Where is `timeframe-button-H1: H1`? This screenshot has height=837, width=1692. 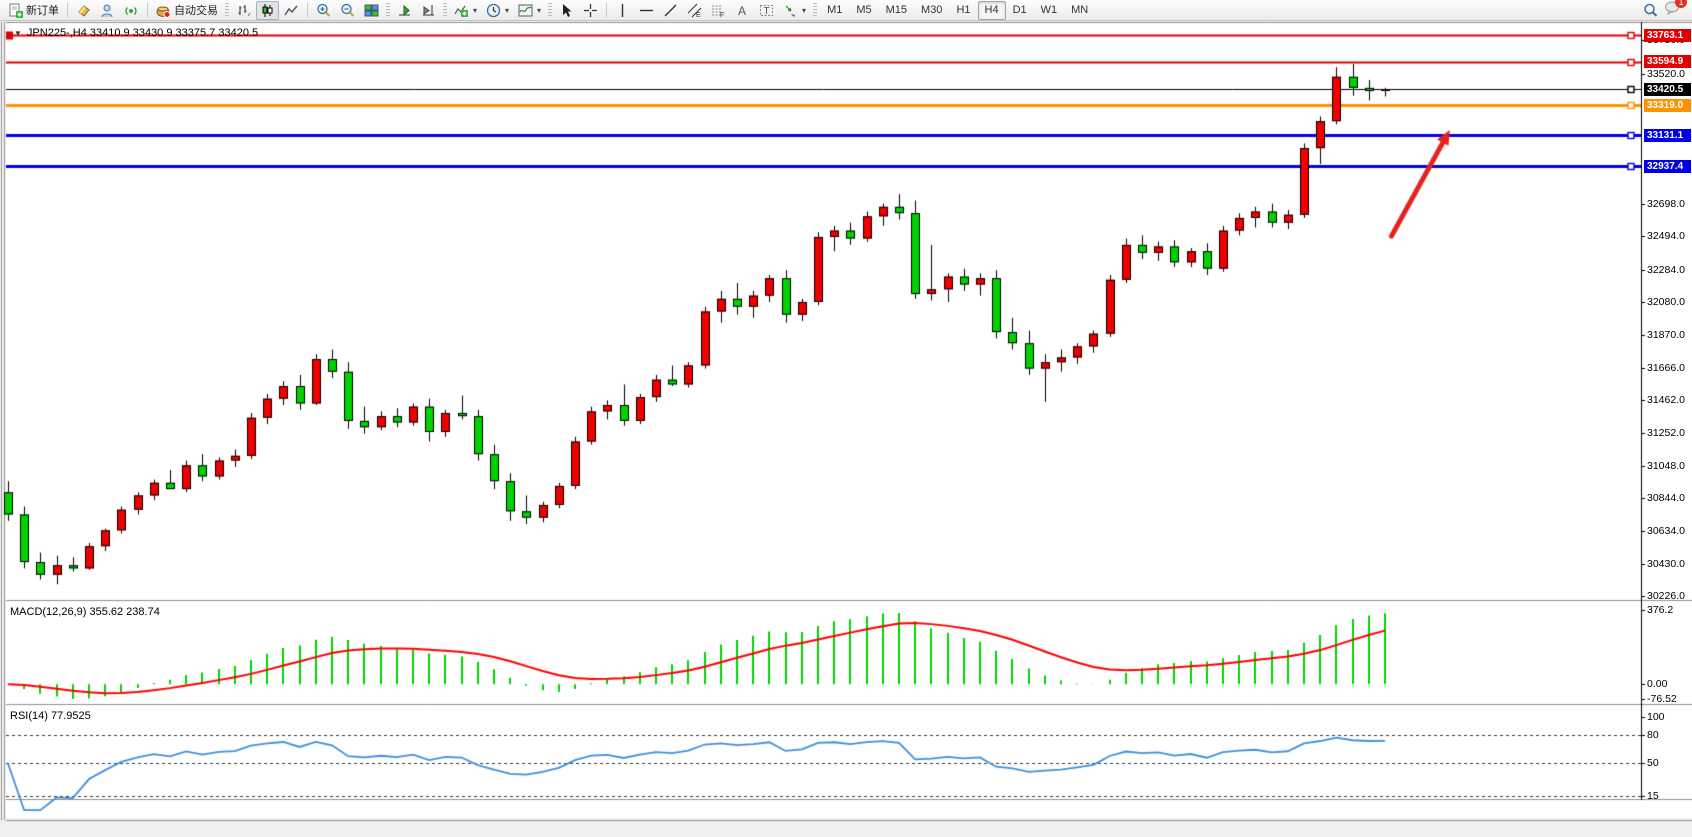 timeframe-button-H1: H1 is located at coordinates (963, 10).